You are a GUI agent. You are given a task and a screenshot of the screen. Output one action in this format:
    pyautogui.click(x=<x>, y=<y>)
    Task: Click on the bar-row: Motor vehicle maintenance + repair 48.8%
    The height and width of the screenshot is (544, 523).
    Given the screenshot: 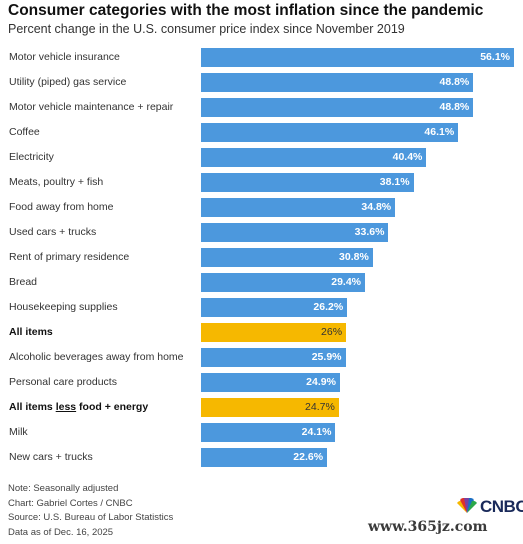 What is the action you would take?
    pyautogui.click(x=261, y=107)
    